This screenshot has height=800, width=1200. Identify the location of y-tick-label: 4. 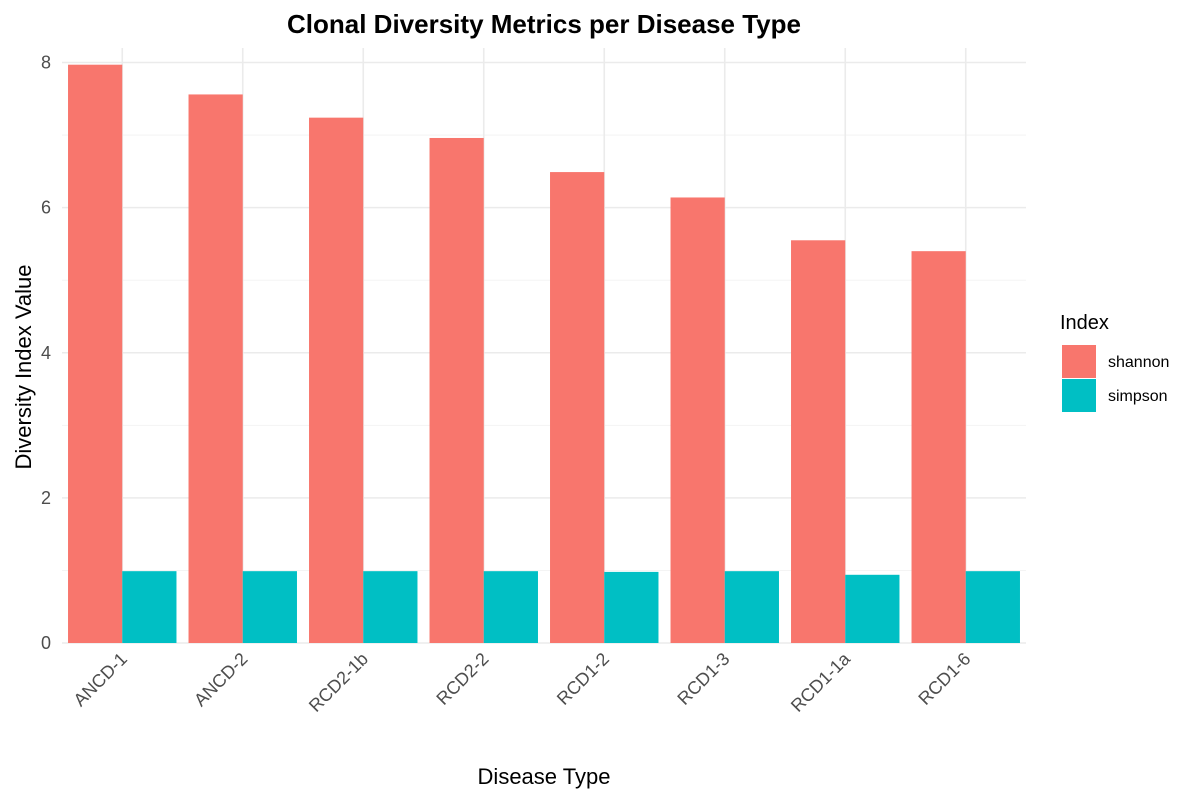
(46, 353).